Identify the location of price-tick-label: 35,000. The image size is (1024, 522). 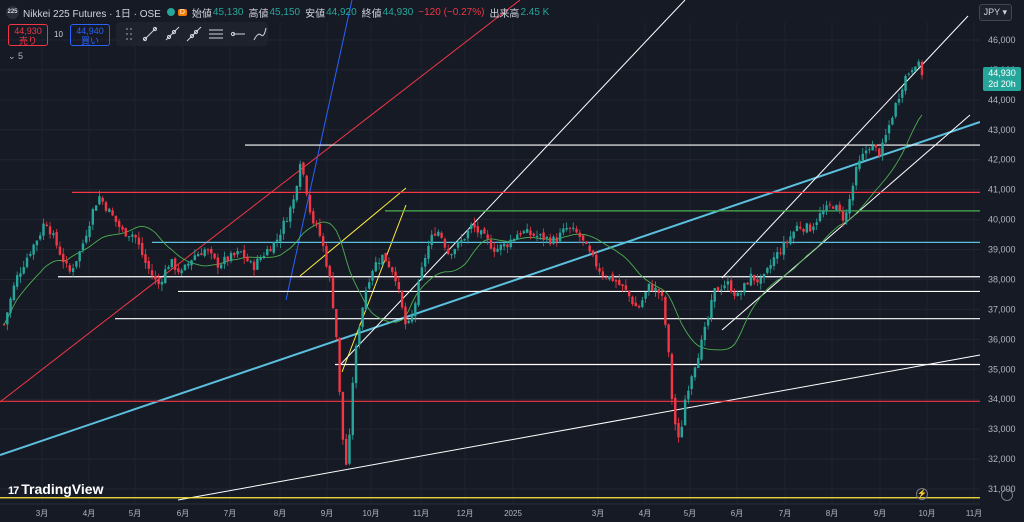
(1002, 369).